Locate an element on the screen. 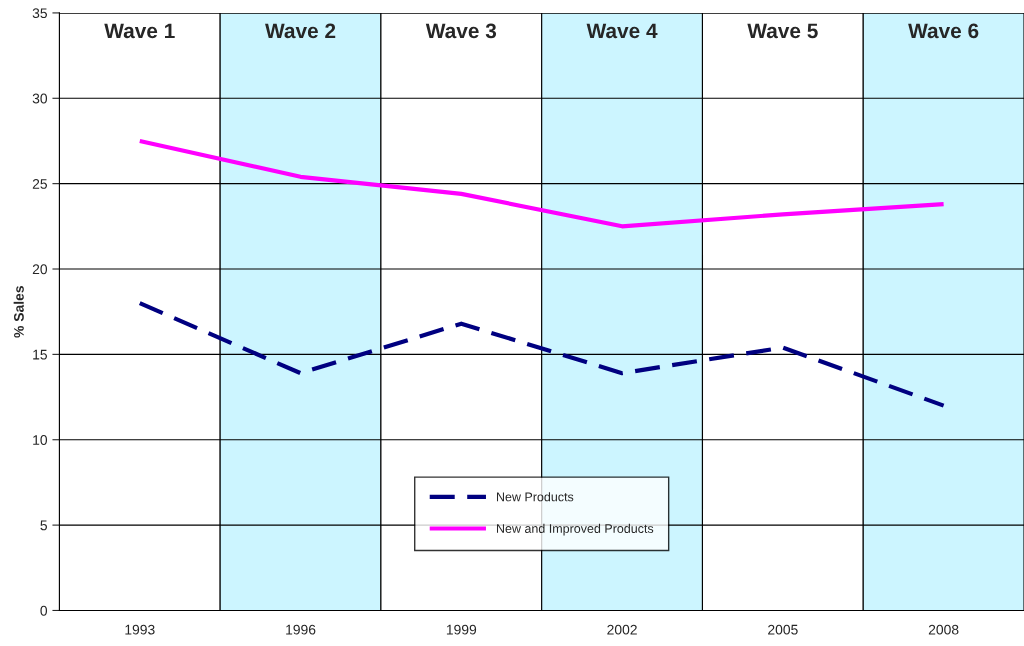  band-label: Wave 2 is located at coordinates (300, 31).